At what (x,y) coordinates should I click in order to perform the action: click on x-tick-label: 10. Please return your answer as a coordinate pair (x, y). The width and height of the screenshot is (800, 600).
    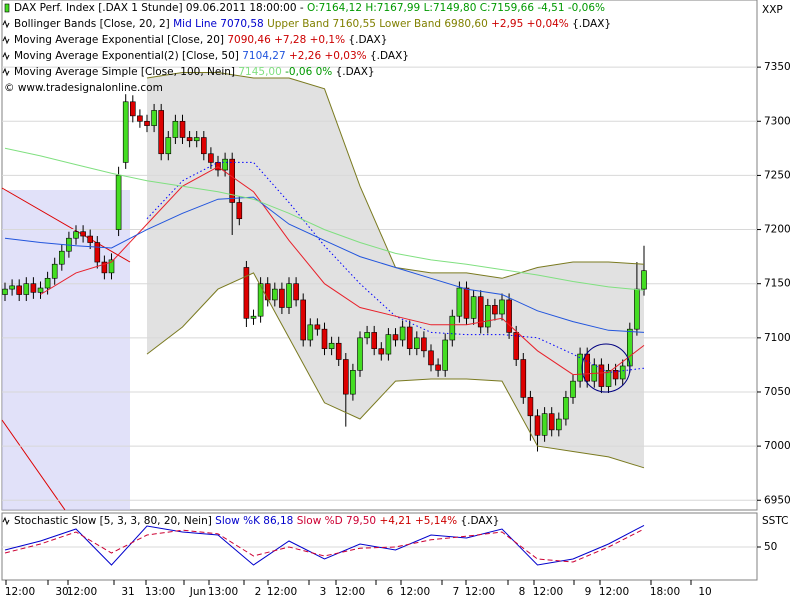
    Looking at the image, I should click on (704, 592).